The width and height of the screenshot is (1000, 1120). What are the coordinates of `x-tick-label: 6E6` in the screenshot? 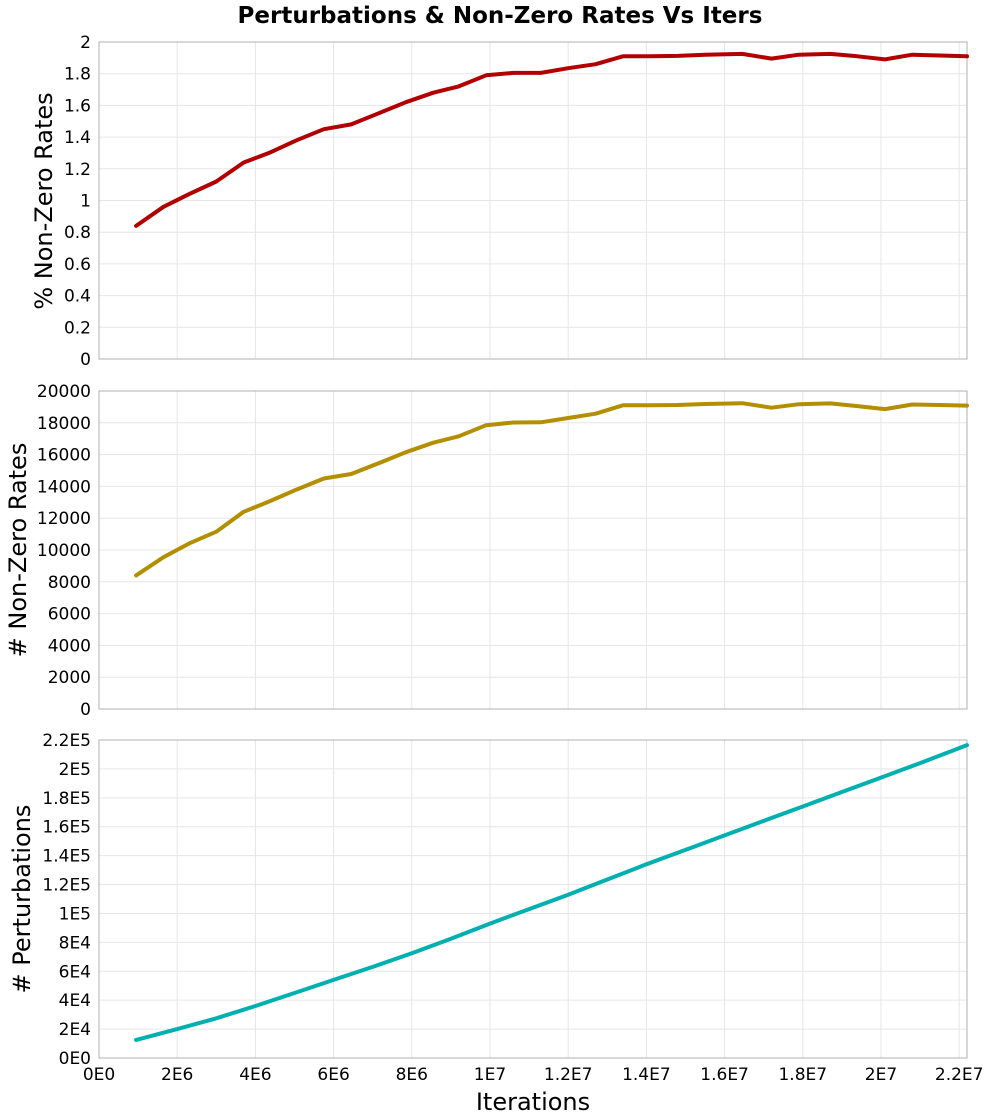 It's located at (333, 1075).